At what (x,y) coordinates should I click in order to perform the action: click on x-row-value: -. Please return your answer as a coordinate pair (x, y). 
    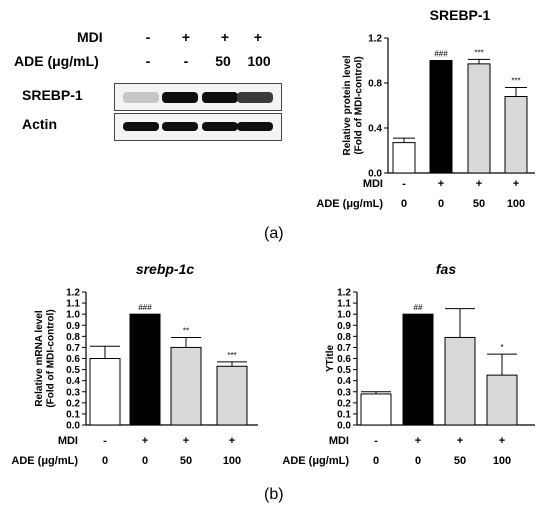
    Looking at the image, I should click on (105, 441).